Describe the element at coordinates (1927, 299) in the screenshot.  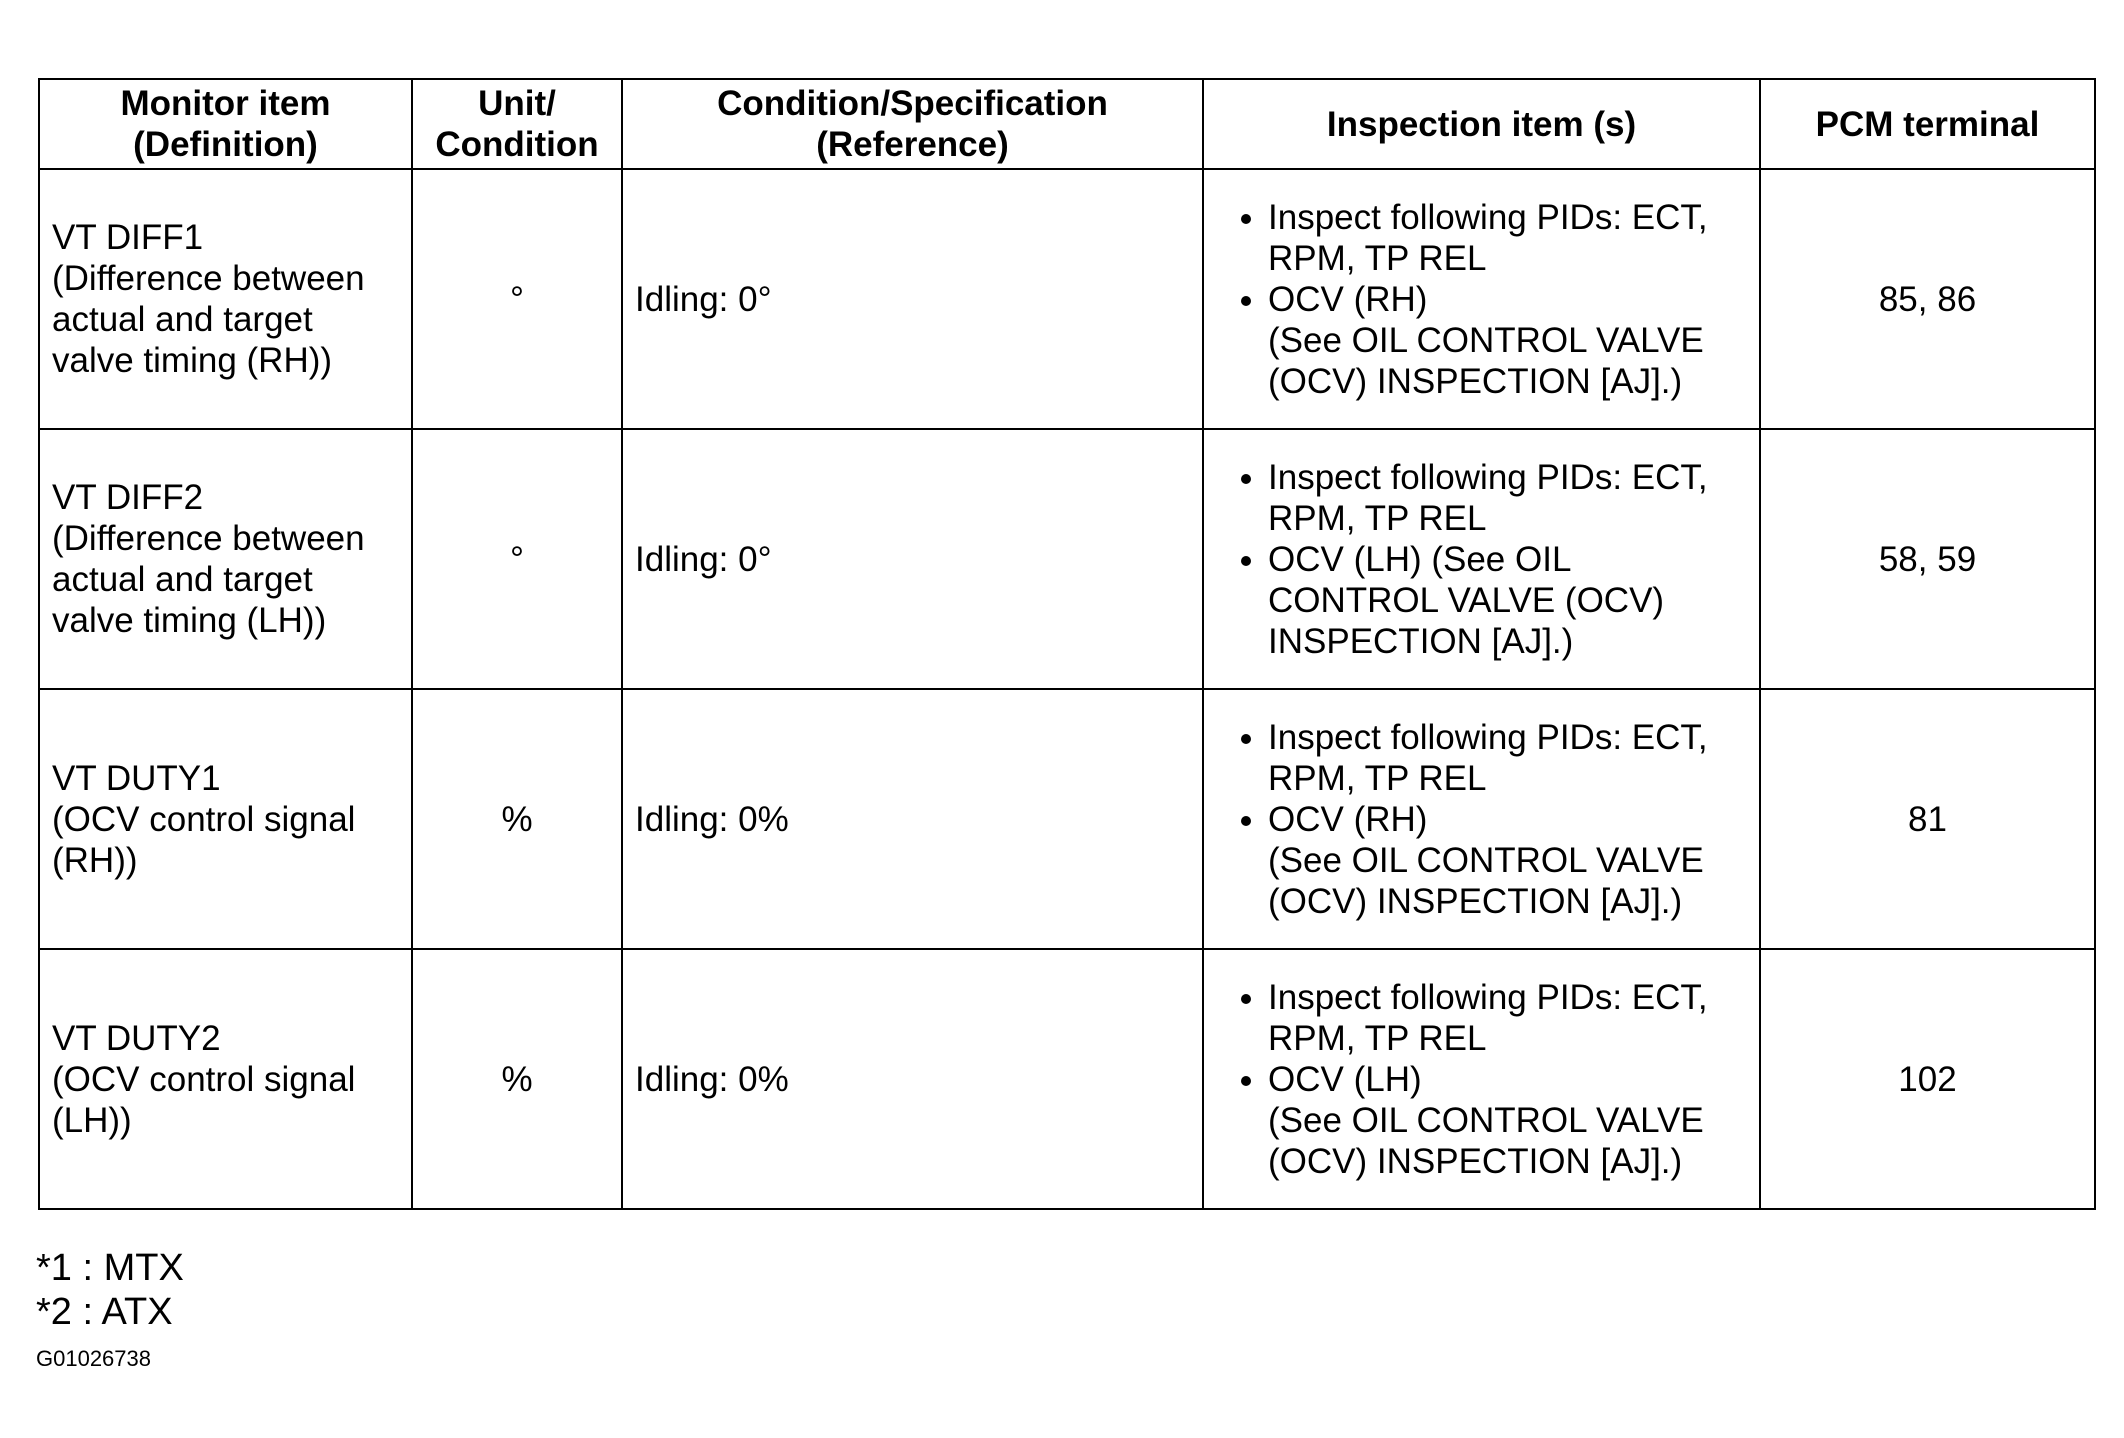
I see `pcm-terminal-cell: 85, 86` at that location.